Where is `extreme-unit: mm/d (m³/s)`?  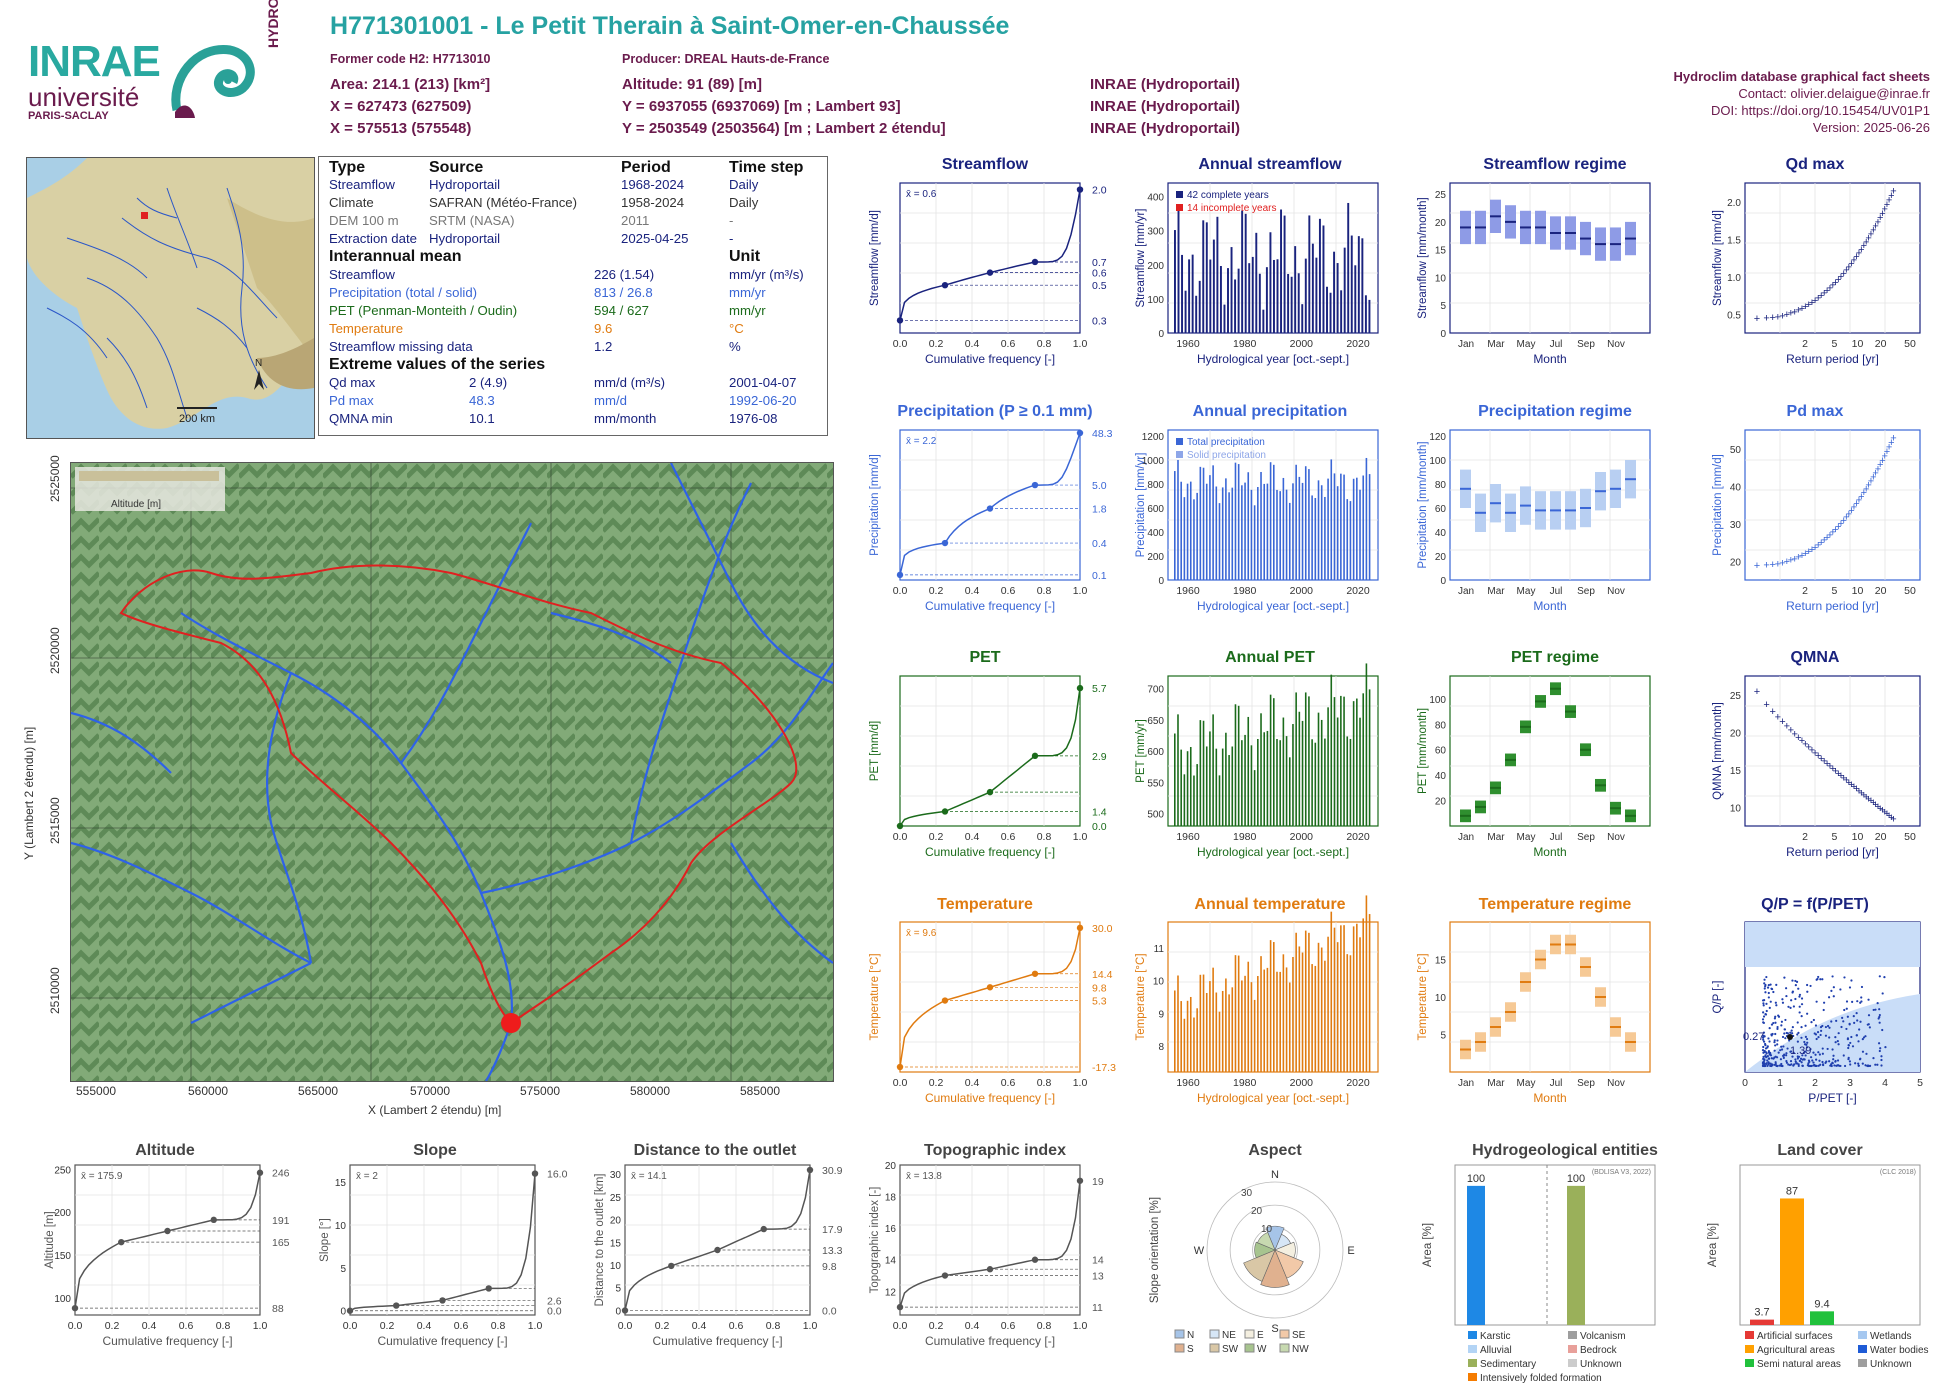
extreme-unit: mm/d (m³/s) is located at coordinates (630, 382).